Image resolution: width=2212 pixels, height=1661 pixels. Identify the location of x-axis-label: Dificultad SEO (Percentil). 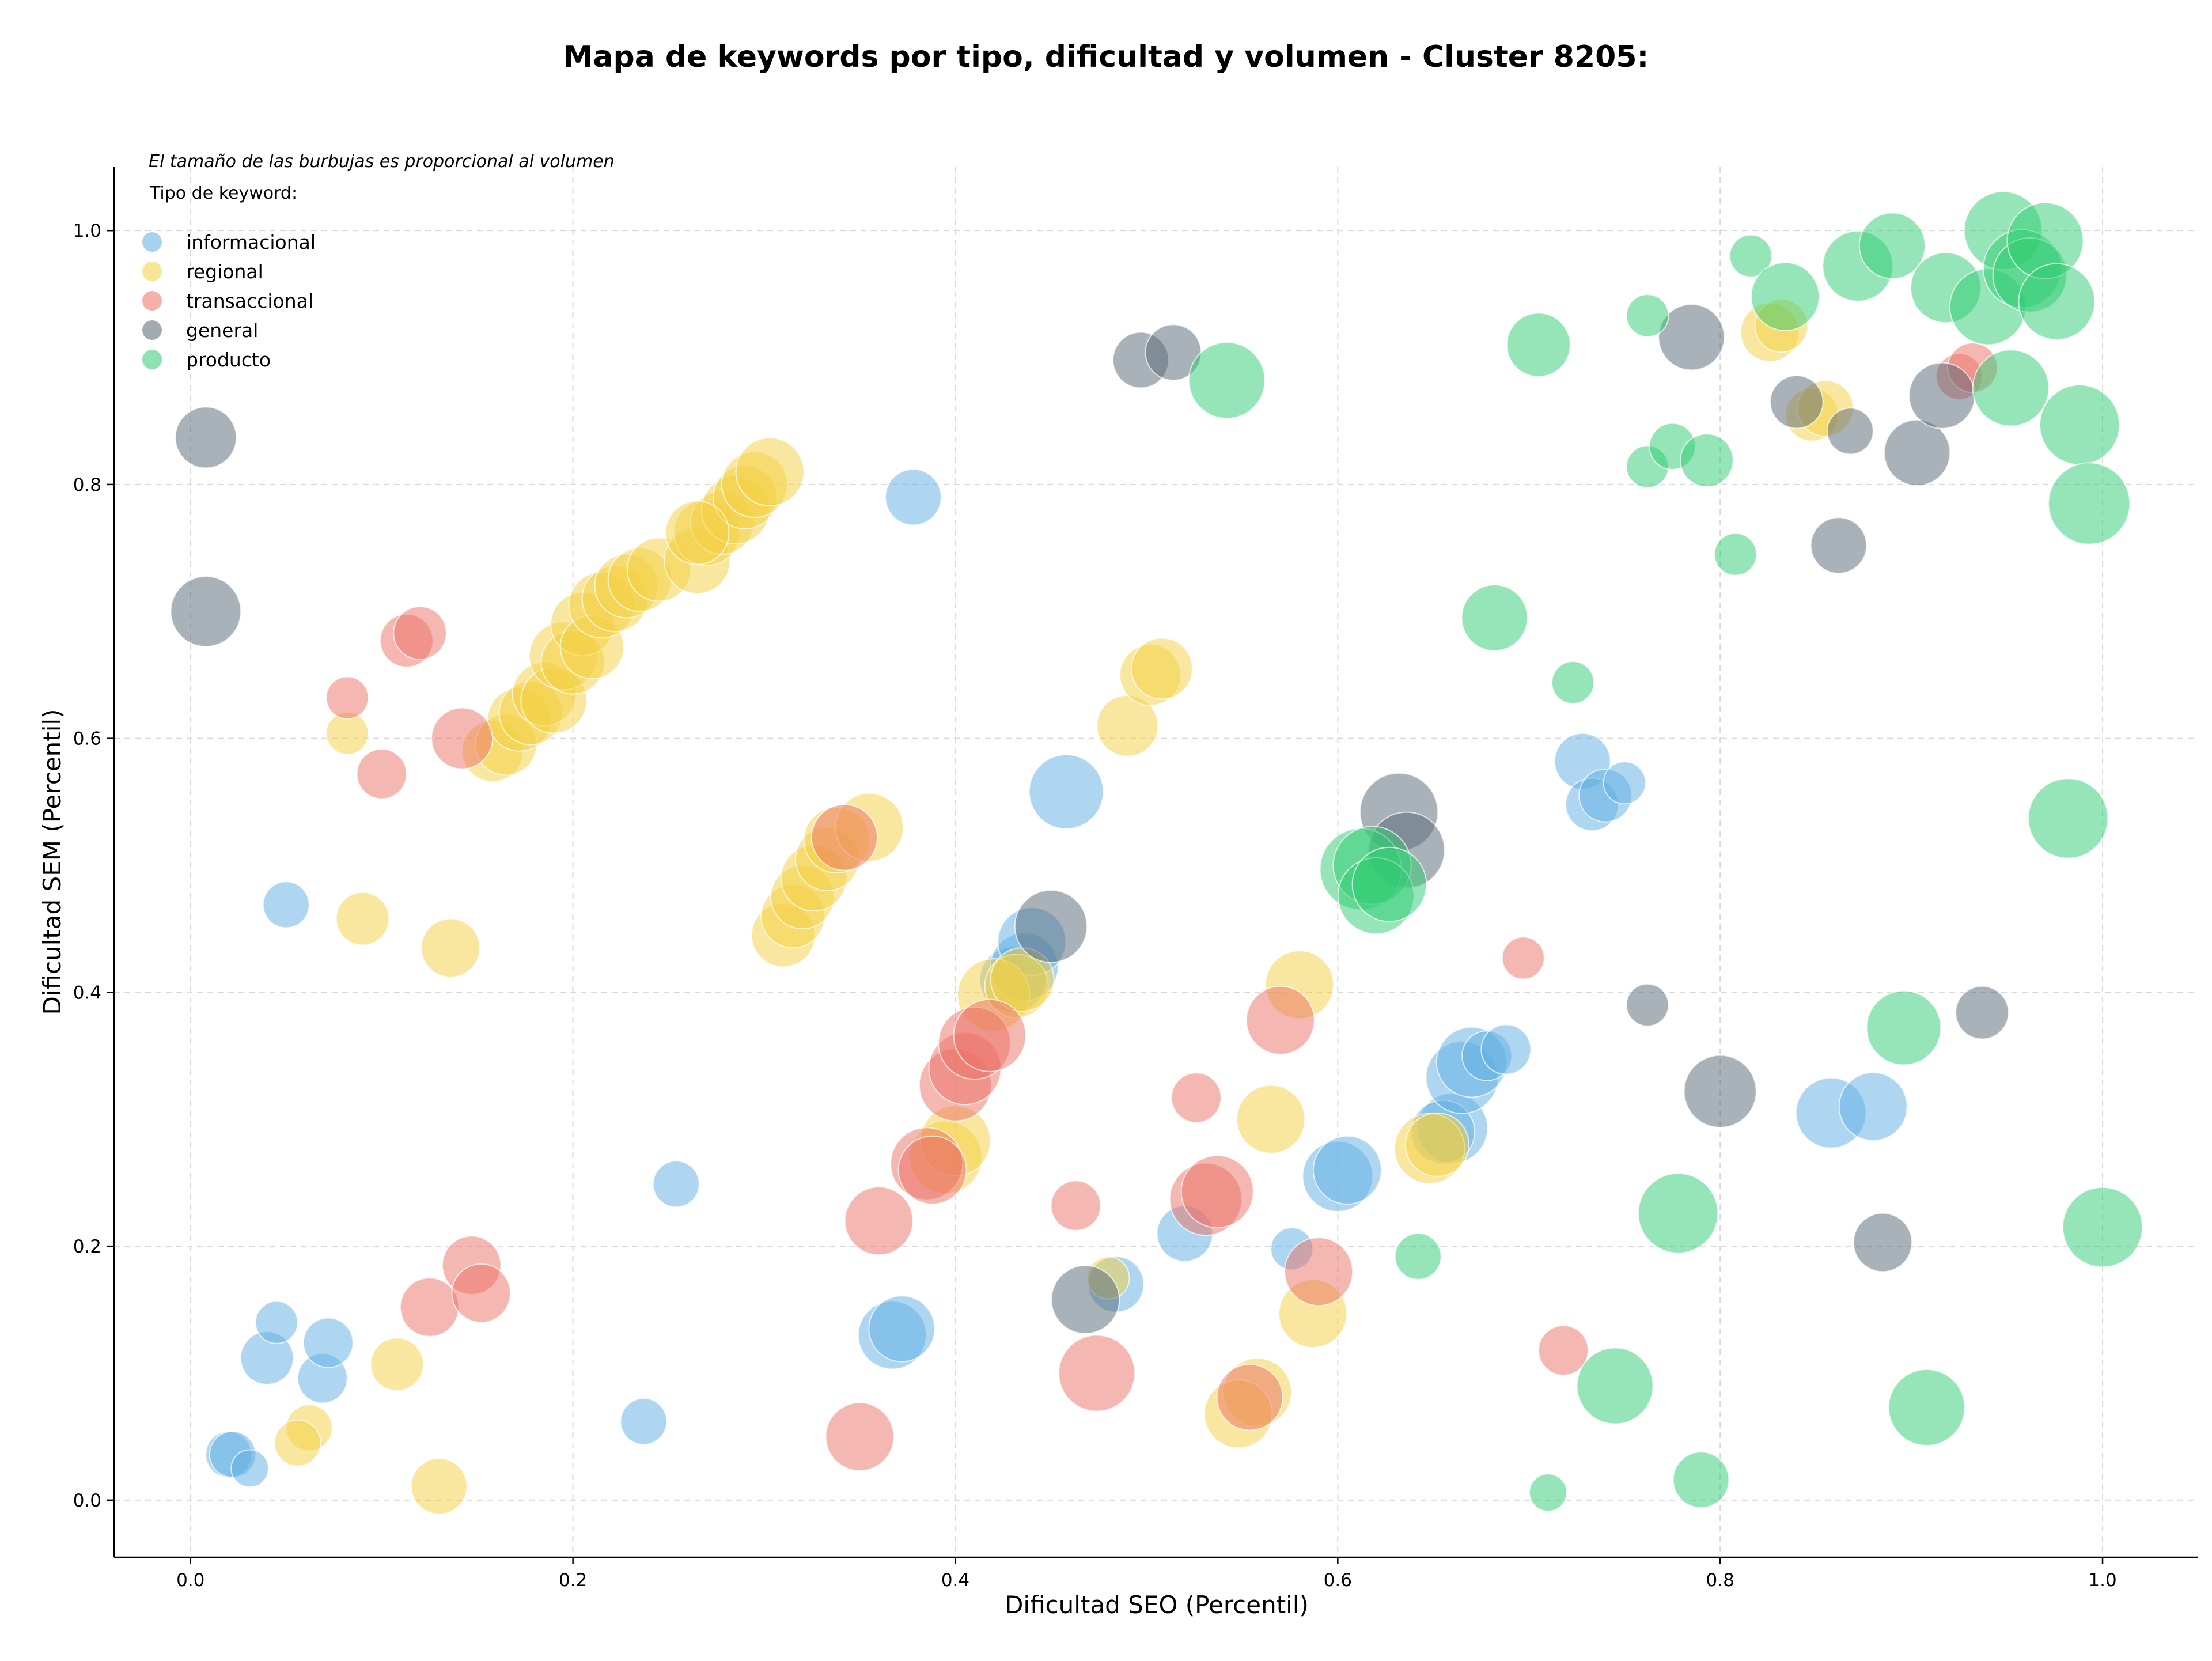
(1157, 1605).